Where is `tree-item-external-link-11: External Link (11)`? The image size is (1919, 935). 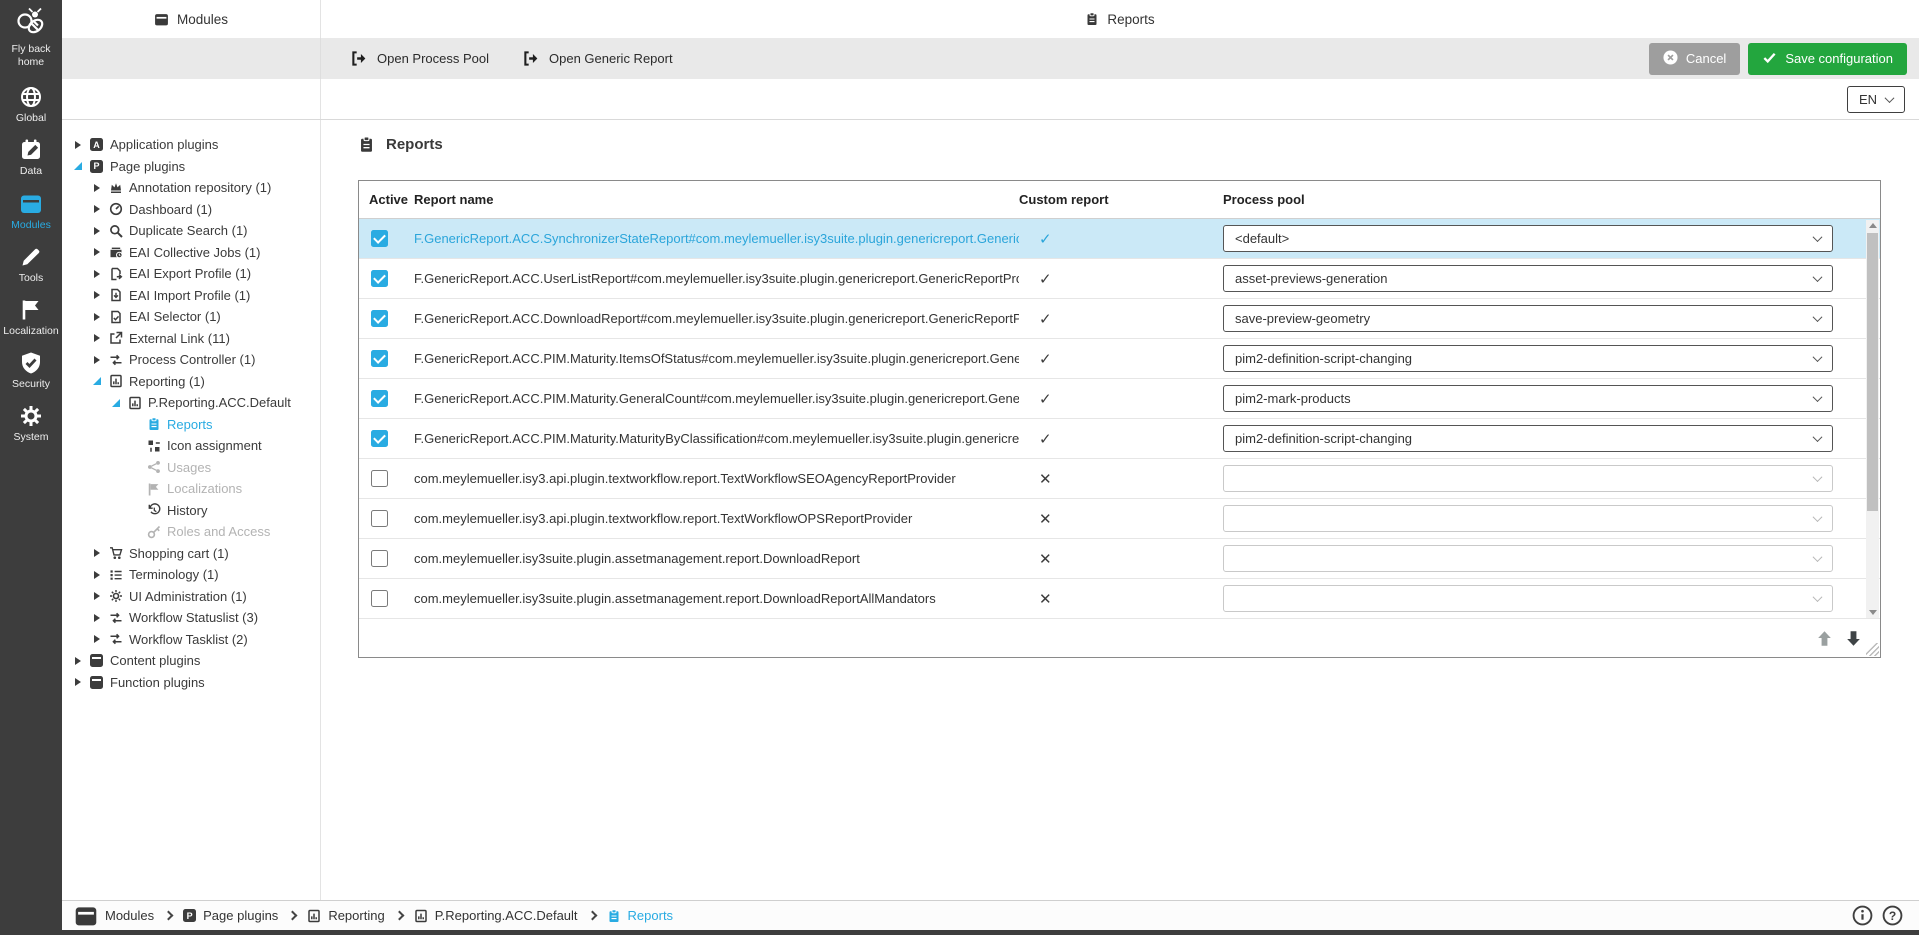
tree-item-external-link-11: External Link (11) is located at coordinates (195, 339).